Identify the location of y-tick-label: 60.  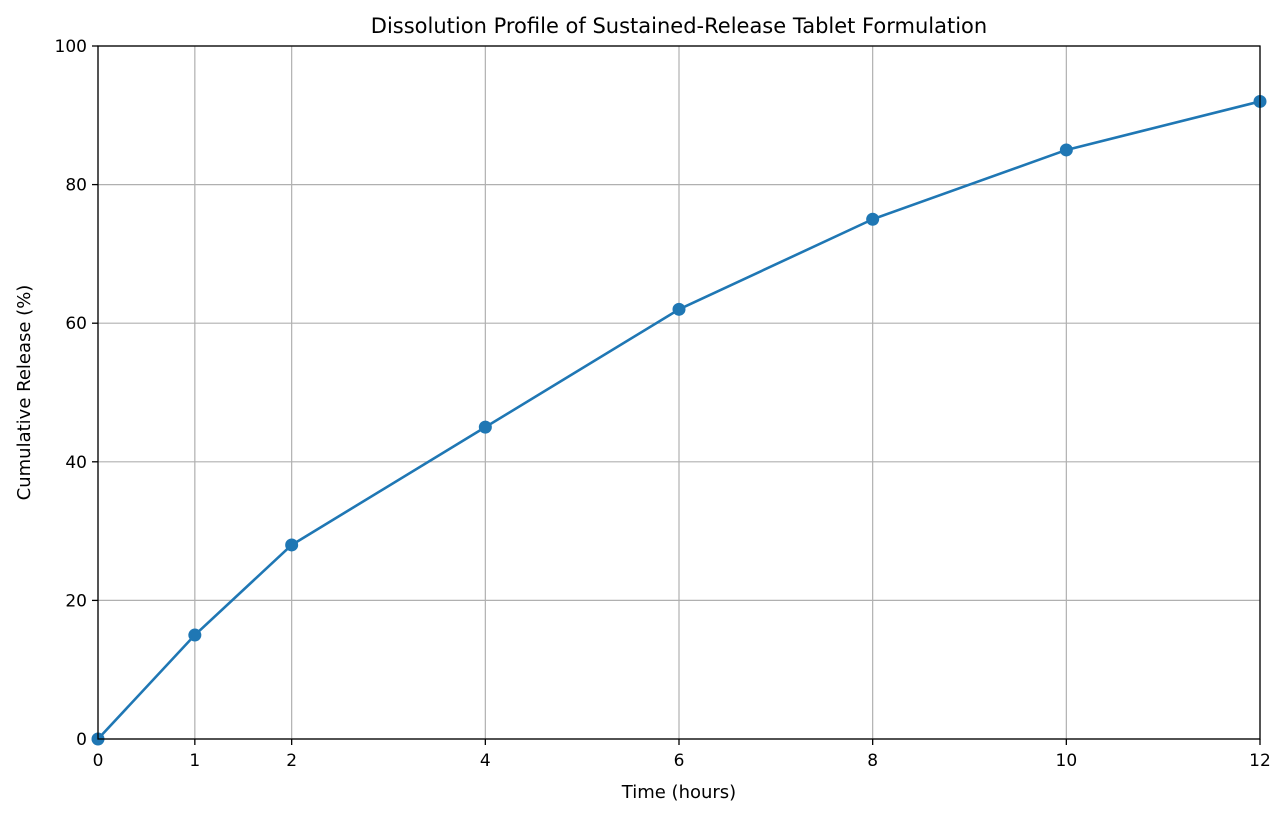
(76, 324).